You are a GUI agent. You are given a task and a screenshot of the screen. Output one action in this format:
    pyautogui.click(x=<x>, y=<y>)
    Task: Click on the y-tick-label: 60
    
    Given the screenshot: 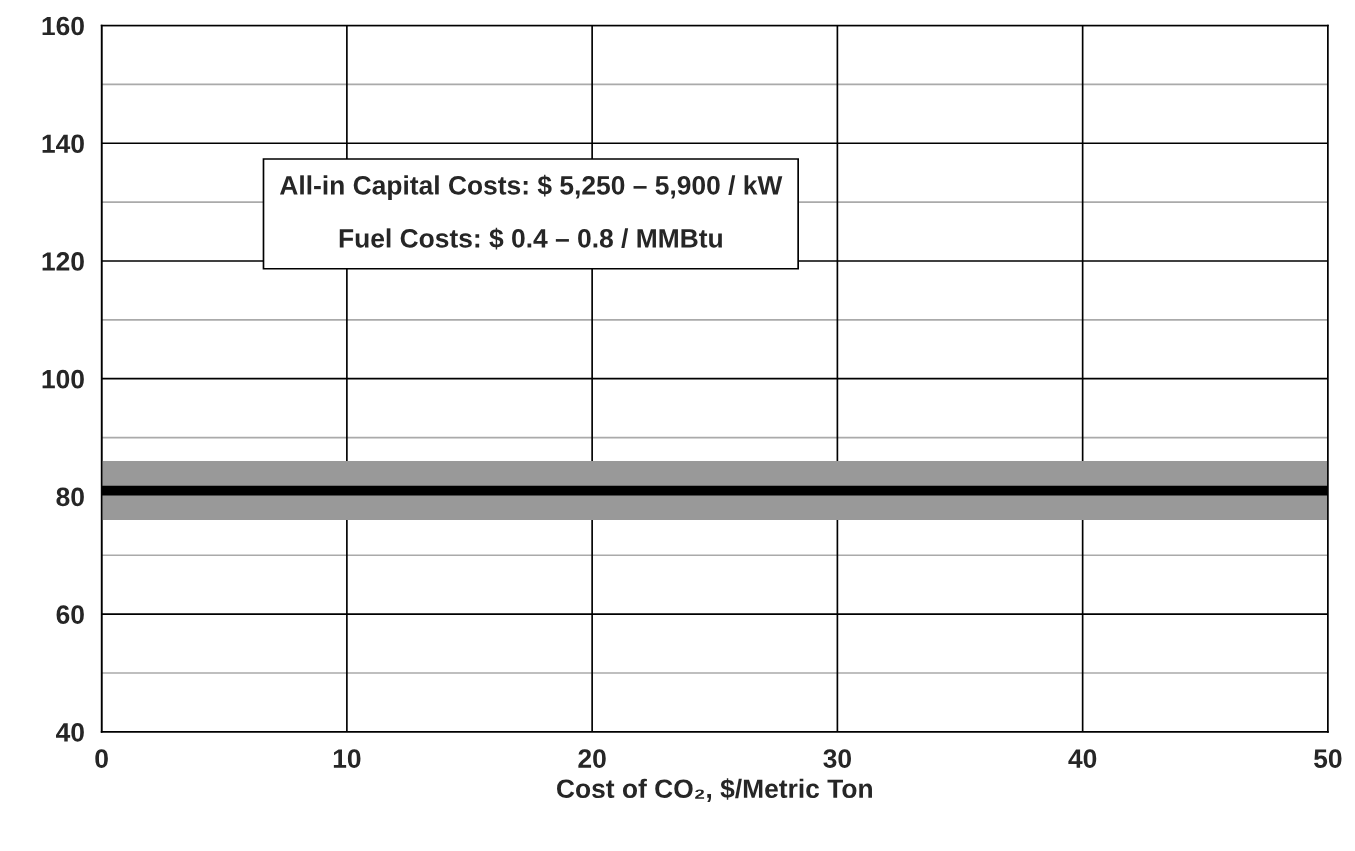 What is the action you would take?
    pyautogui.click(x=70, y=614)
    